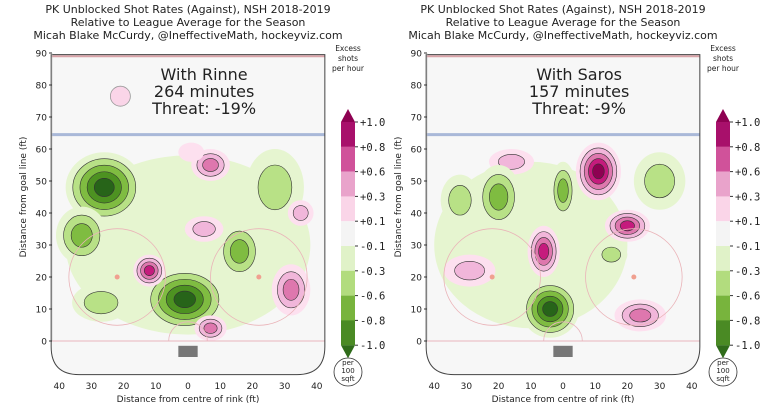 The width and height of the screenshot is (768, 415). Describe the element at coordinates (203, 108) in the screenshot. I see `annotation-line: Threat: -19%` at that location.